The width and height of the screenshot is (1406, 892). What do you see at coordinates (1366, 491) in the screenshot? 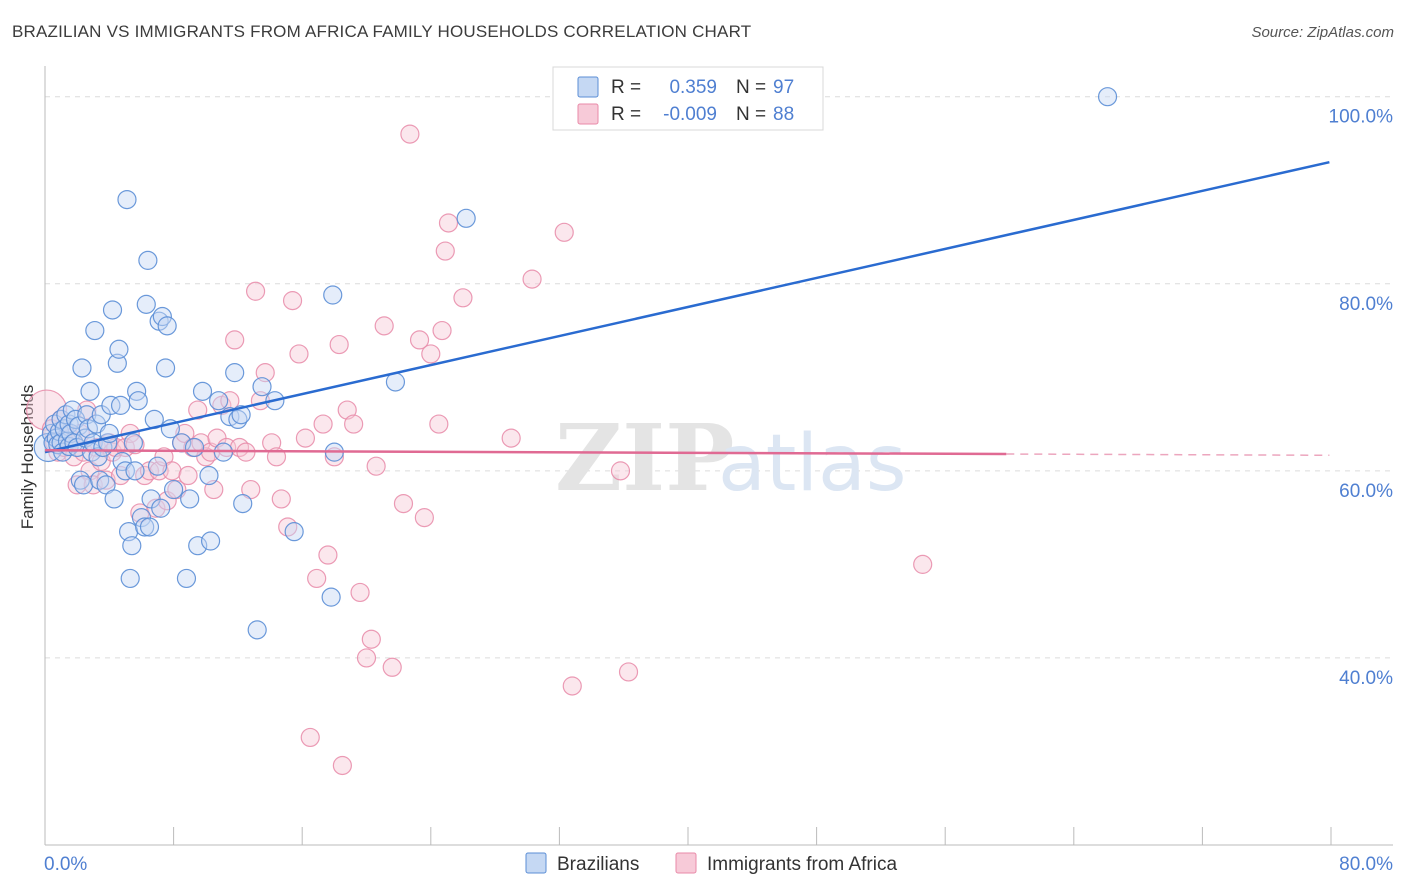
I see `y-tick-label-60: 60.0%` at bounding box center [1366, 491].